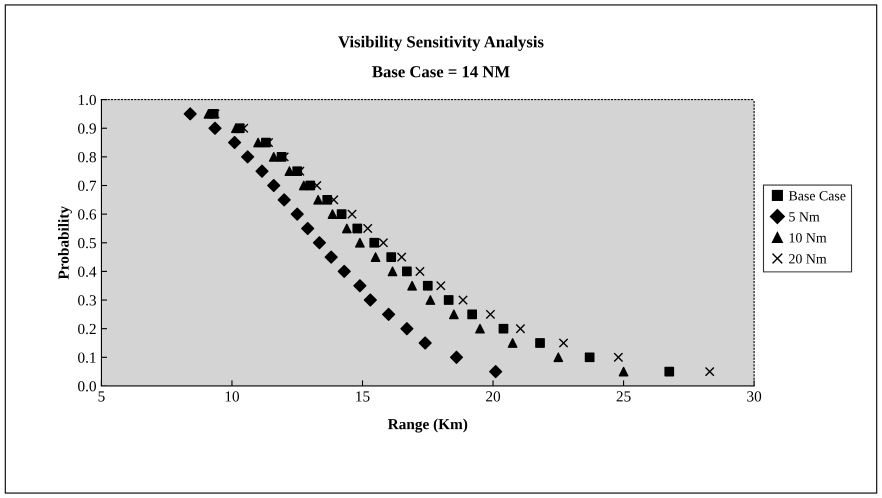 The height and width of the screenshot is (498, 882). I want to click on x-tick-label: 30, so click(754, 396).